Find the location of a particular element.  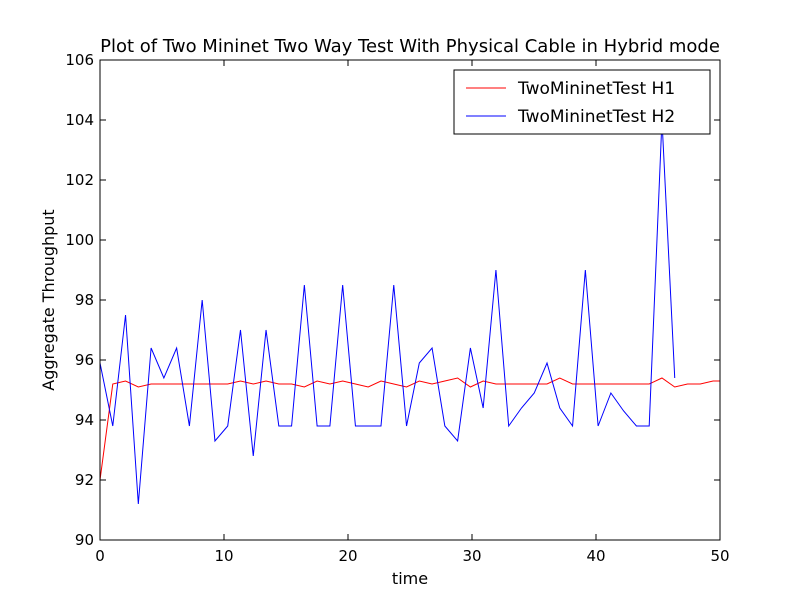

x-tick-label: 0 is located at coordinates (100, 556).